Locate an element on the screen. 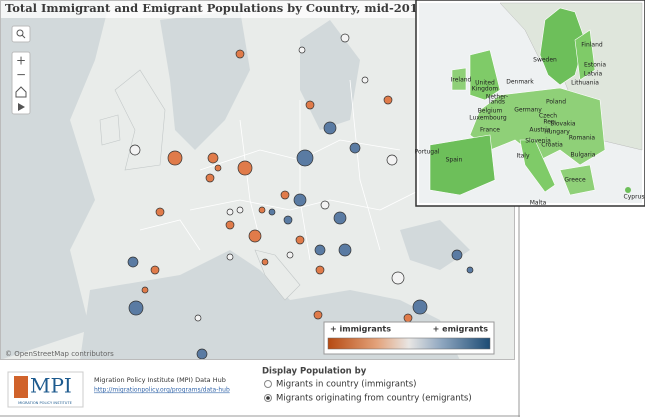  country-label: Bulgaria is located at coordinates (583, 155).